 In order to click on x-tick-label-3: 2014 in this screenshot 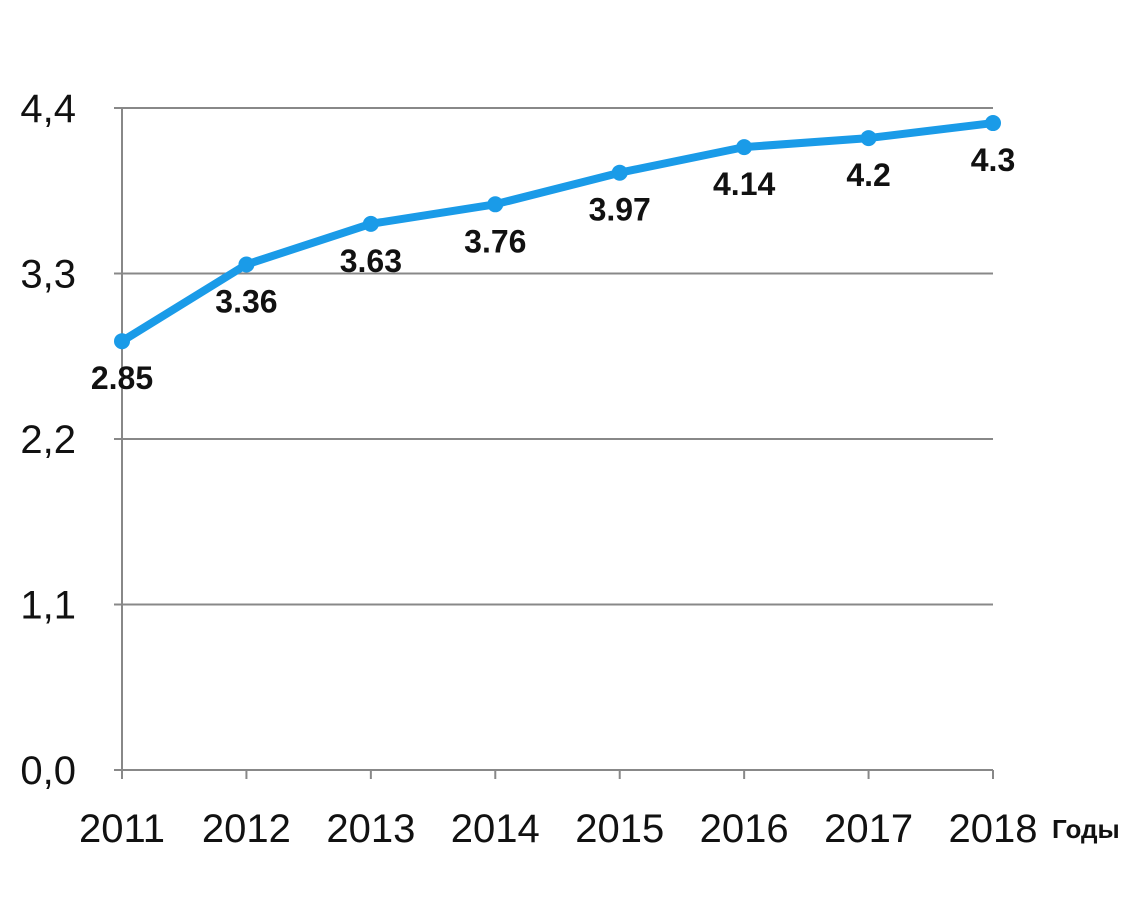, I will do `click(495, 829)`.